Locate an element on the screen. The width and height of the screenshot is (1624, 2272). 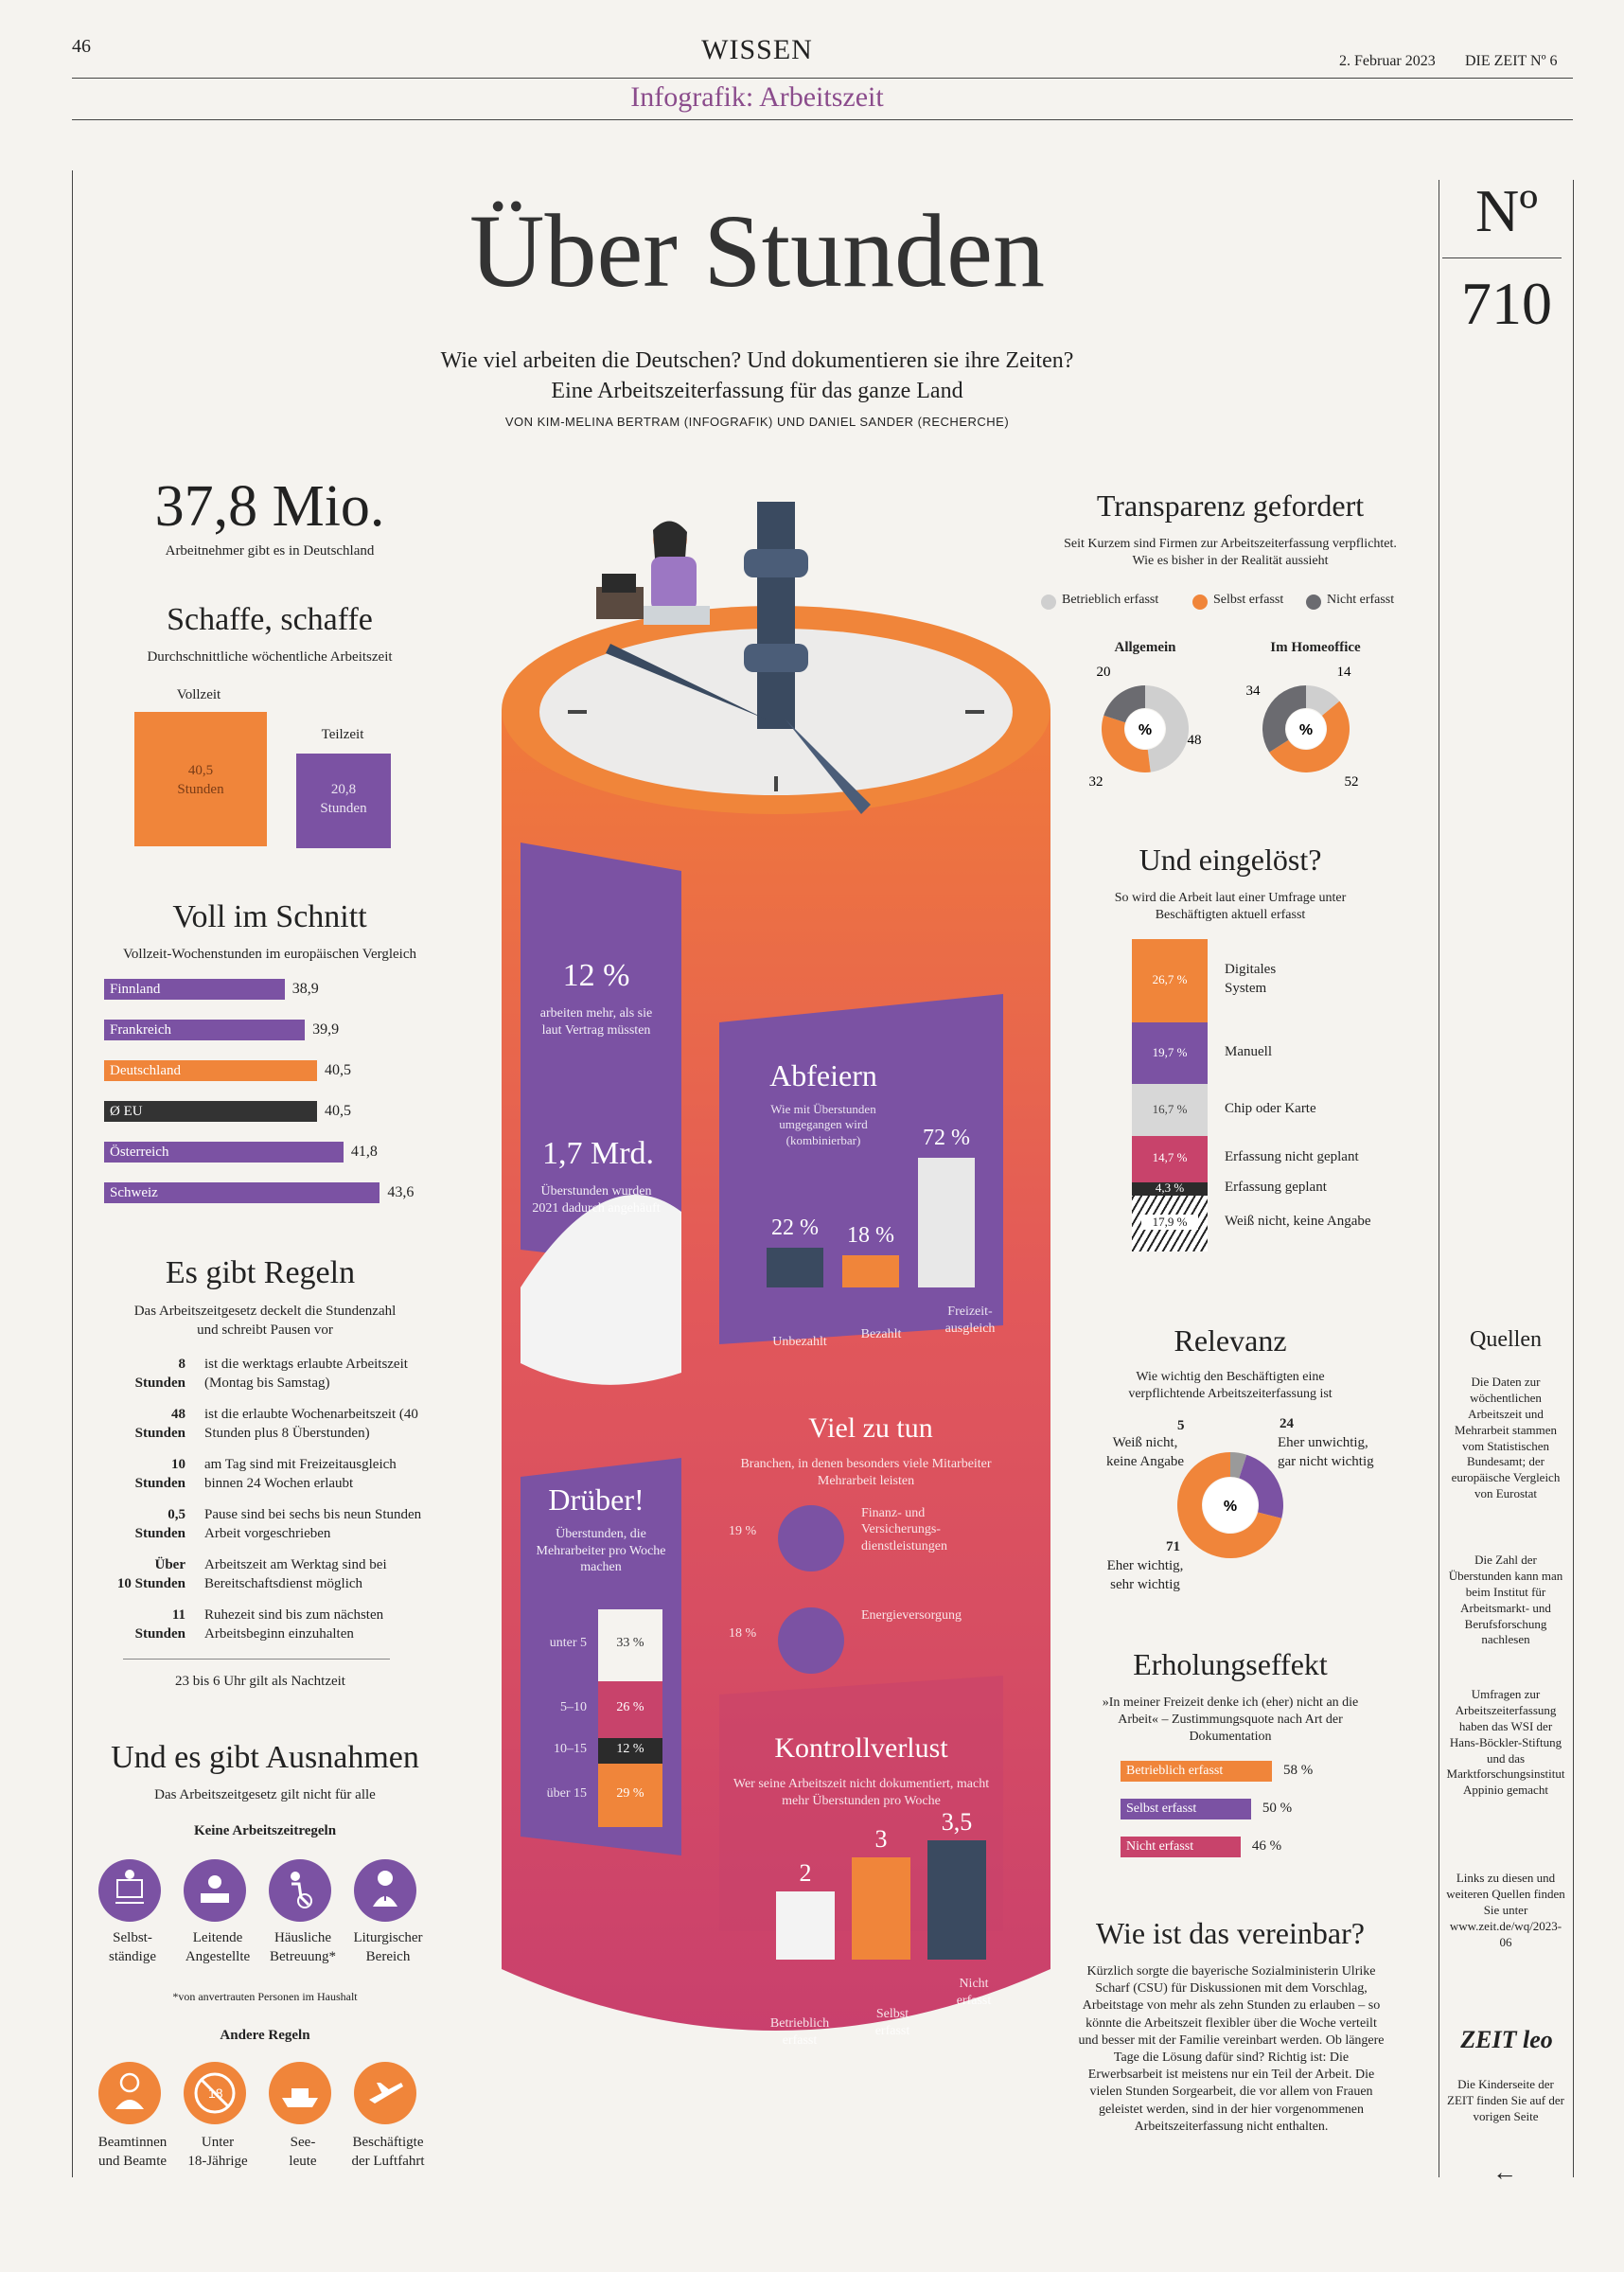
eingeloest-label-2: System is located at coordinates (1246, 989).